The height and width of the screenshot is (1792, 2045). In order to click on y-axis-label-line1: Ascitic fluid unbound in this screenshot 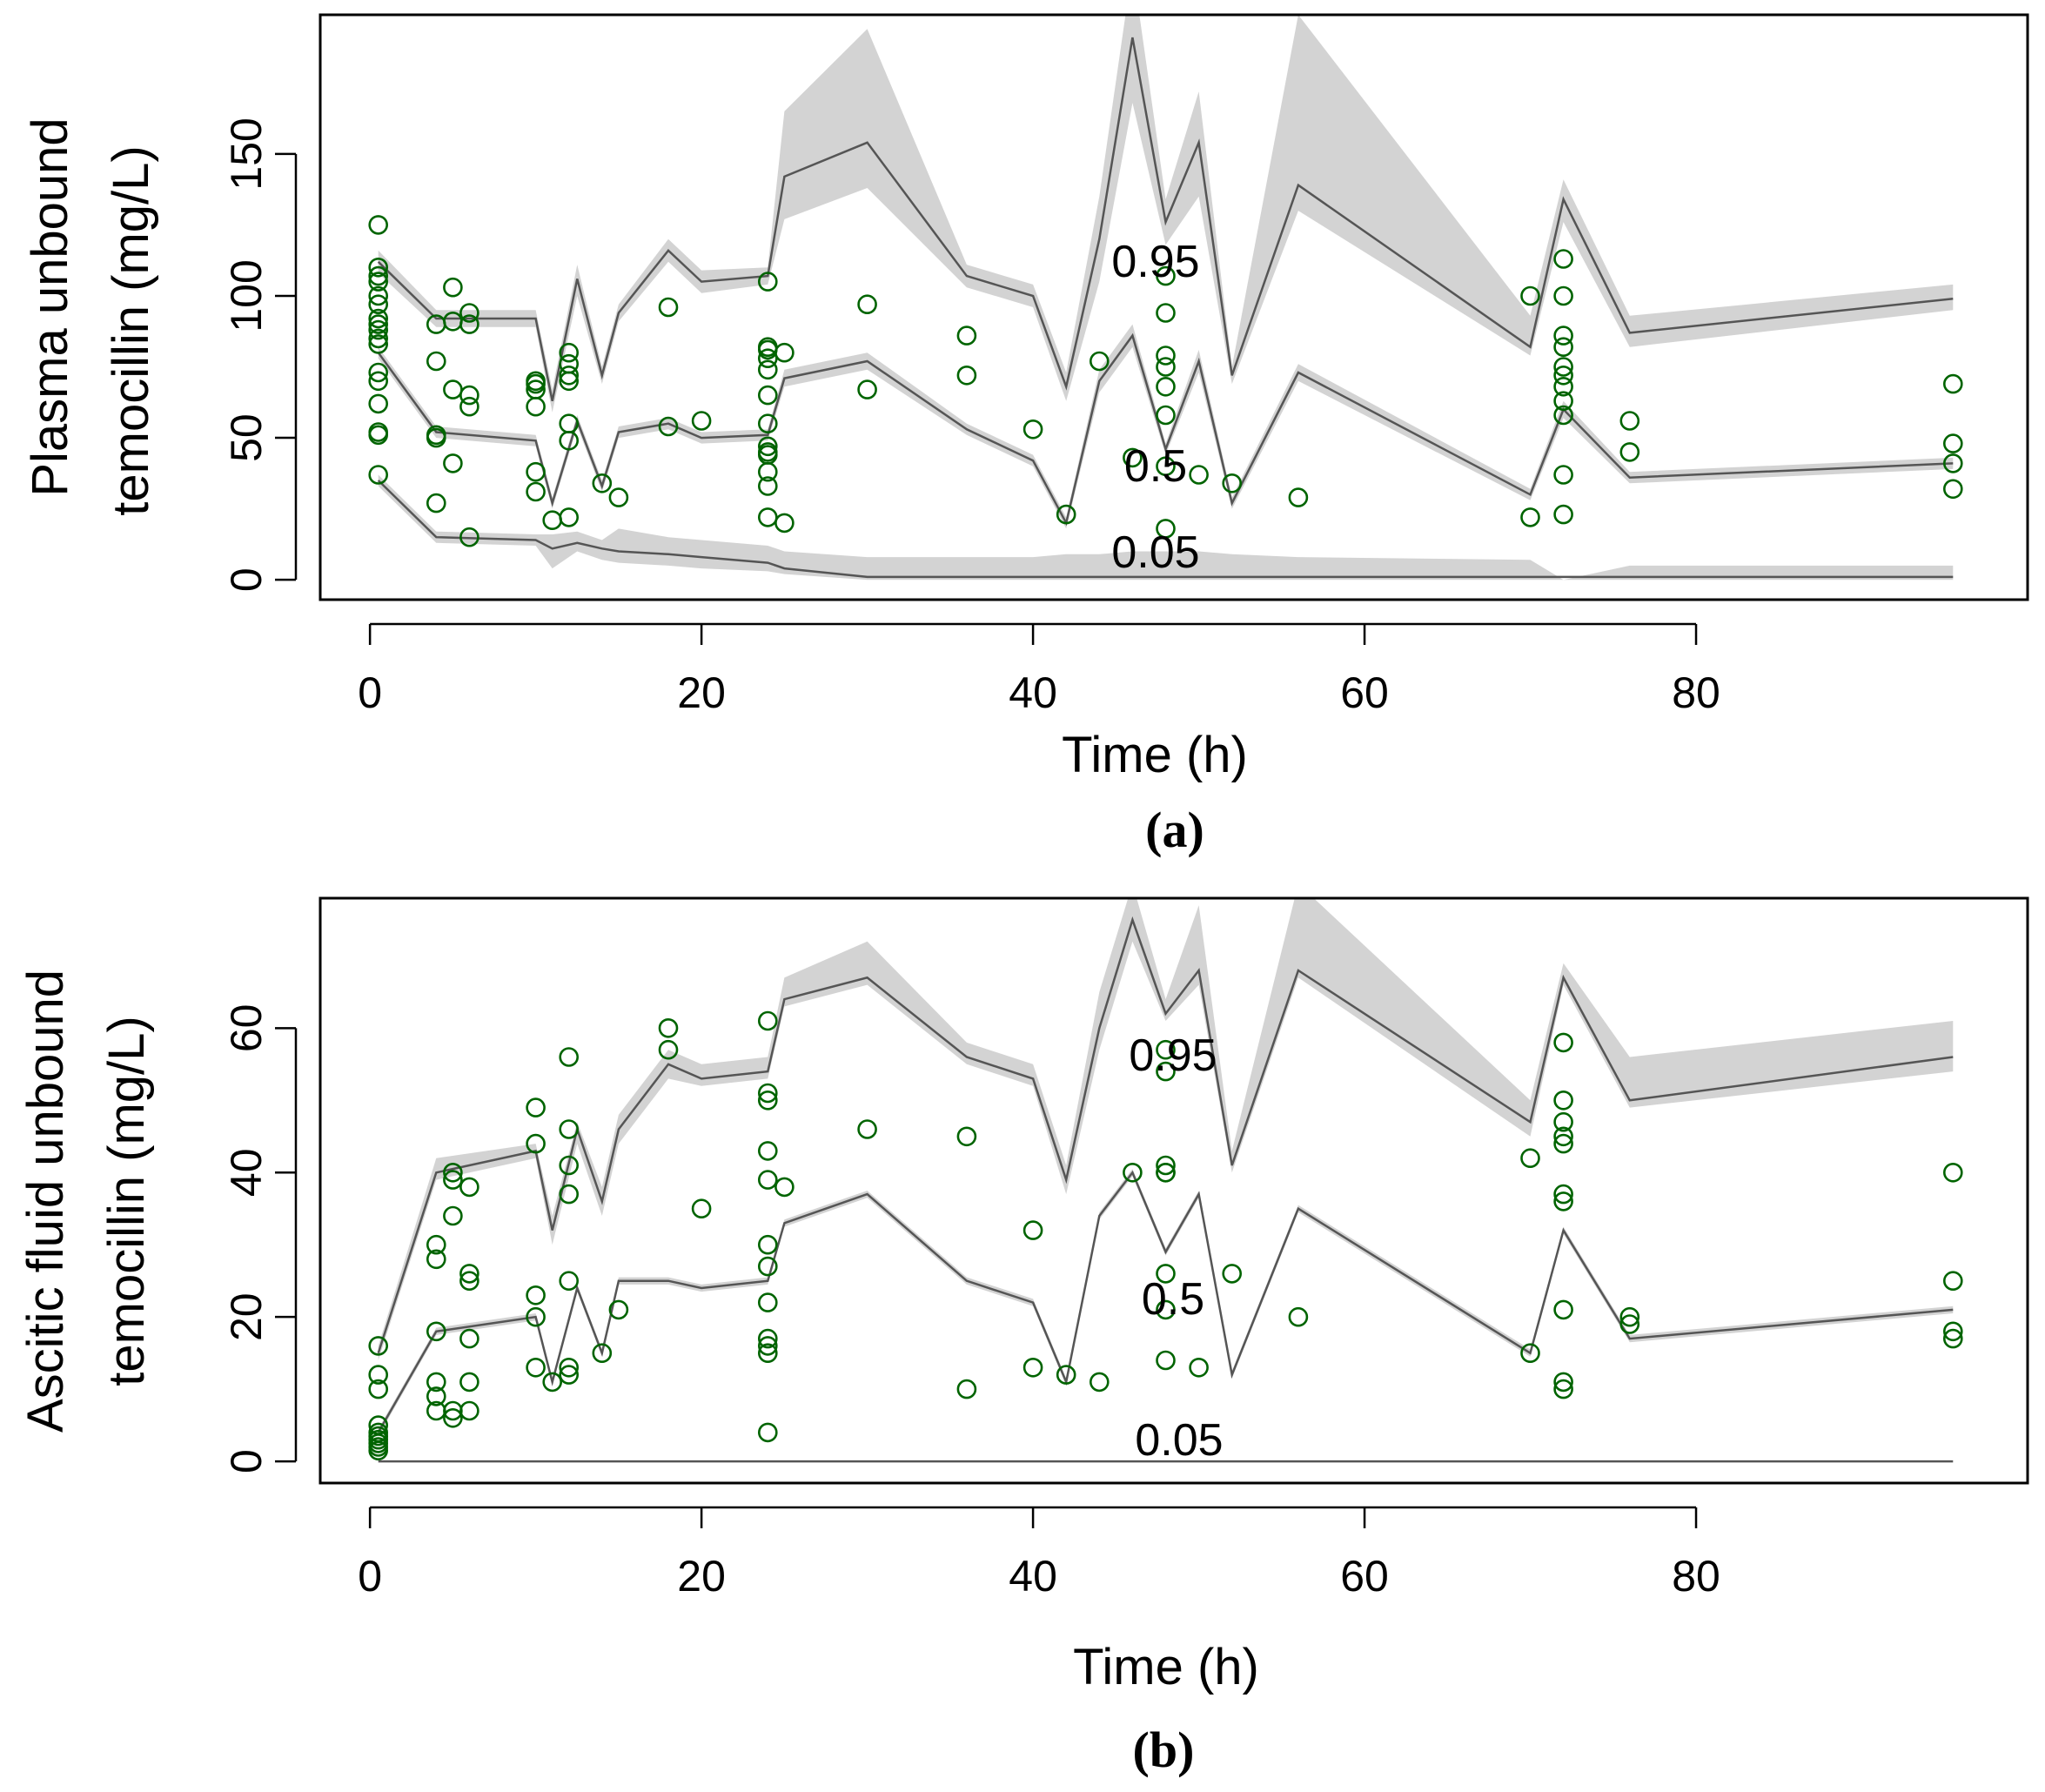, I will do `click(45, 1201)`.